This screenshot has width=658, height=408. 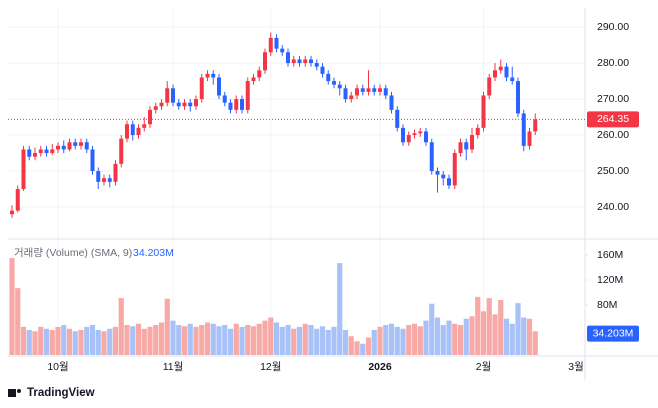 I want to click on volume-tick-label: 160M, so click(x=610, y=255).